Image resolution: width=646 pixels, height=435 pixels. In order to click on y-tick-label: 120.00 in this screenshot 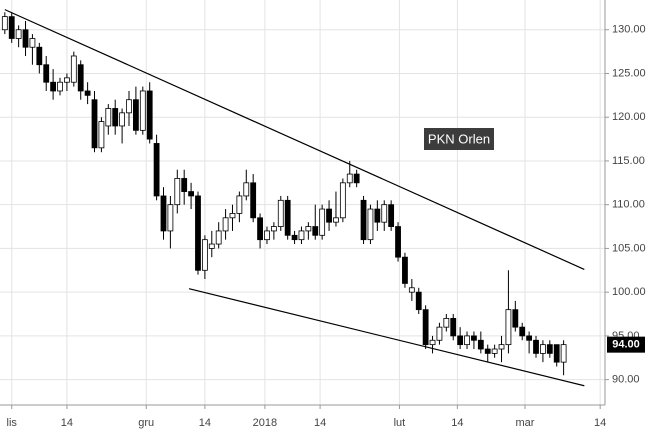, I will do `click(629, 117)`.